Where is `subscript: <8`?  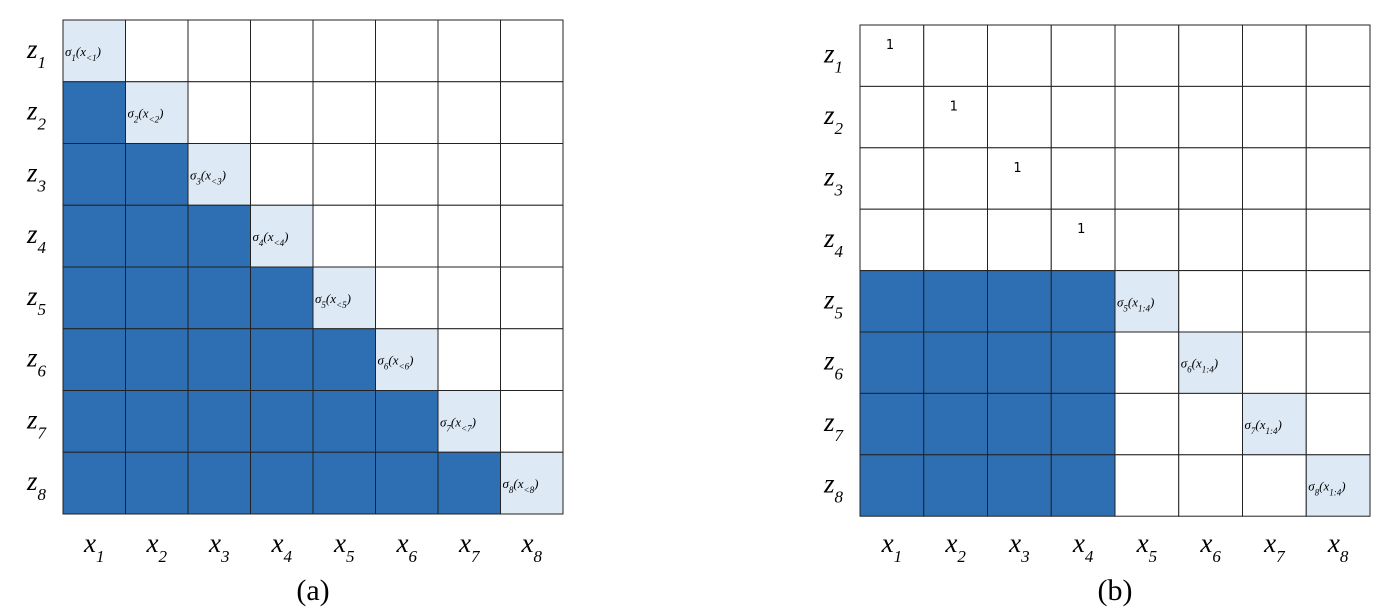 subscript: <8 is located at coordinates (529, 490).